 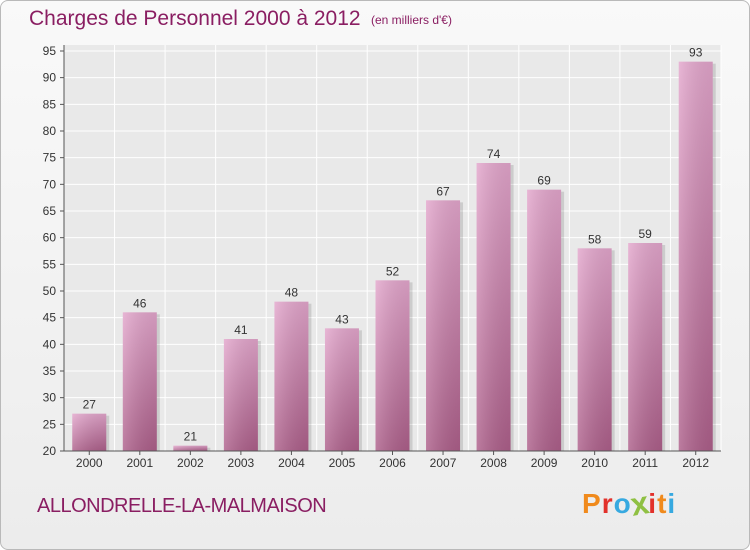 I want to click on x-tick-label: 2009, so click(x=544, y=463).